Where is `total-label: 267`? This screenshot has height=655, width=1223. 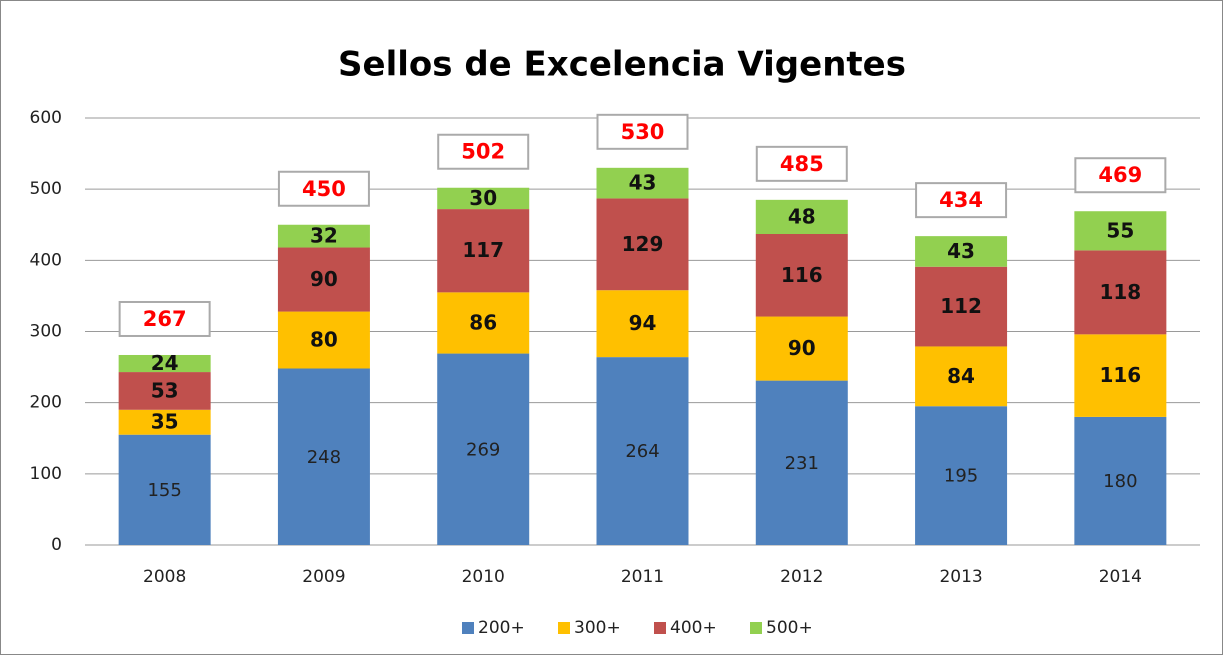 total-label: 267 is located at coordinates (165, 319).